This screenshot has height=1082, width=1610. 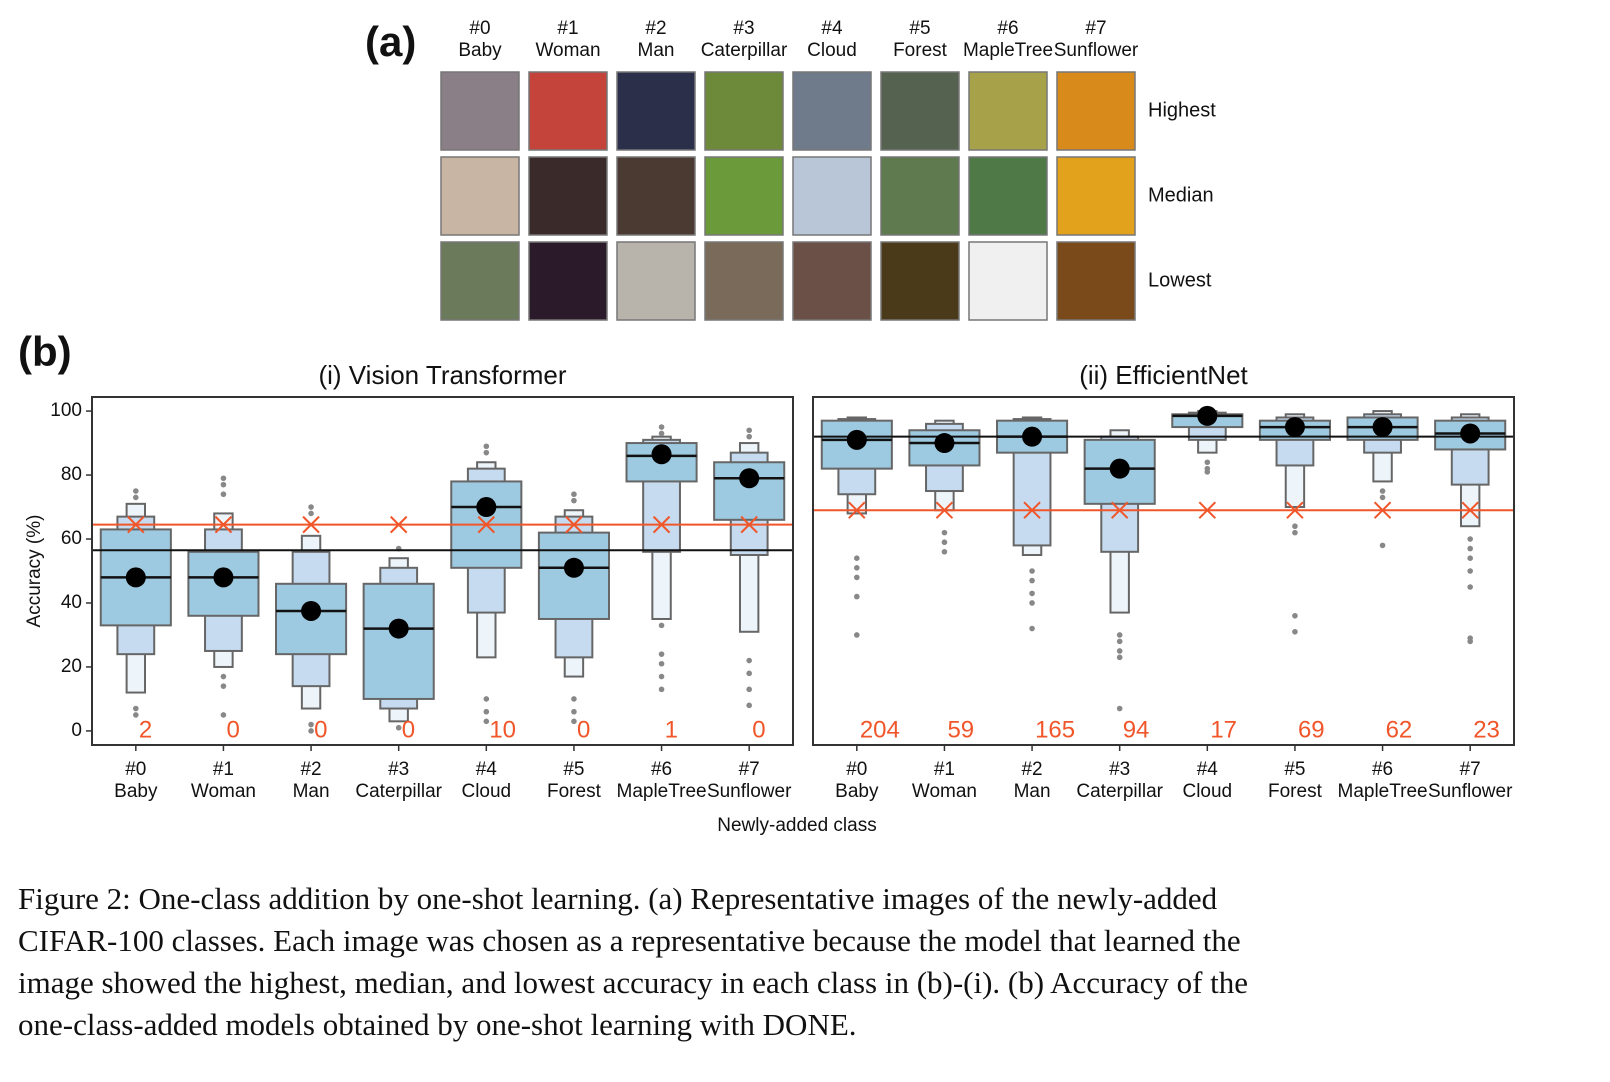 What do you see at coordinates (34, 571) in the screenshot?
I see `y-axis-label: Accuracy (%)` at bounding box center [34, 571].